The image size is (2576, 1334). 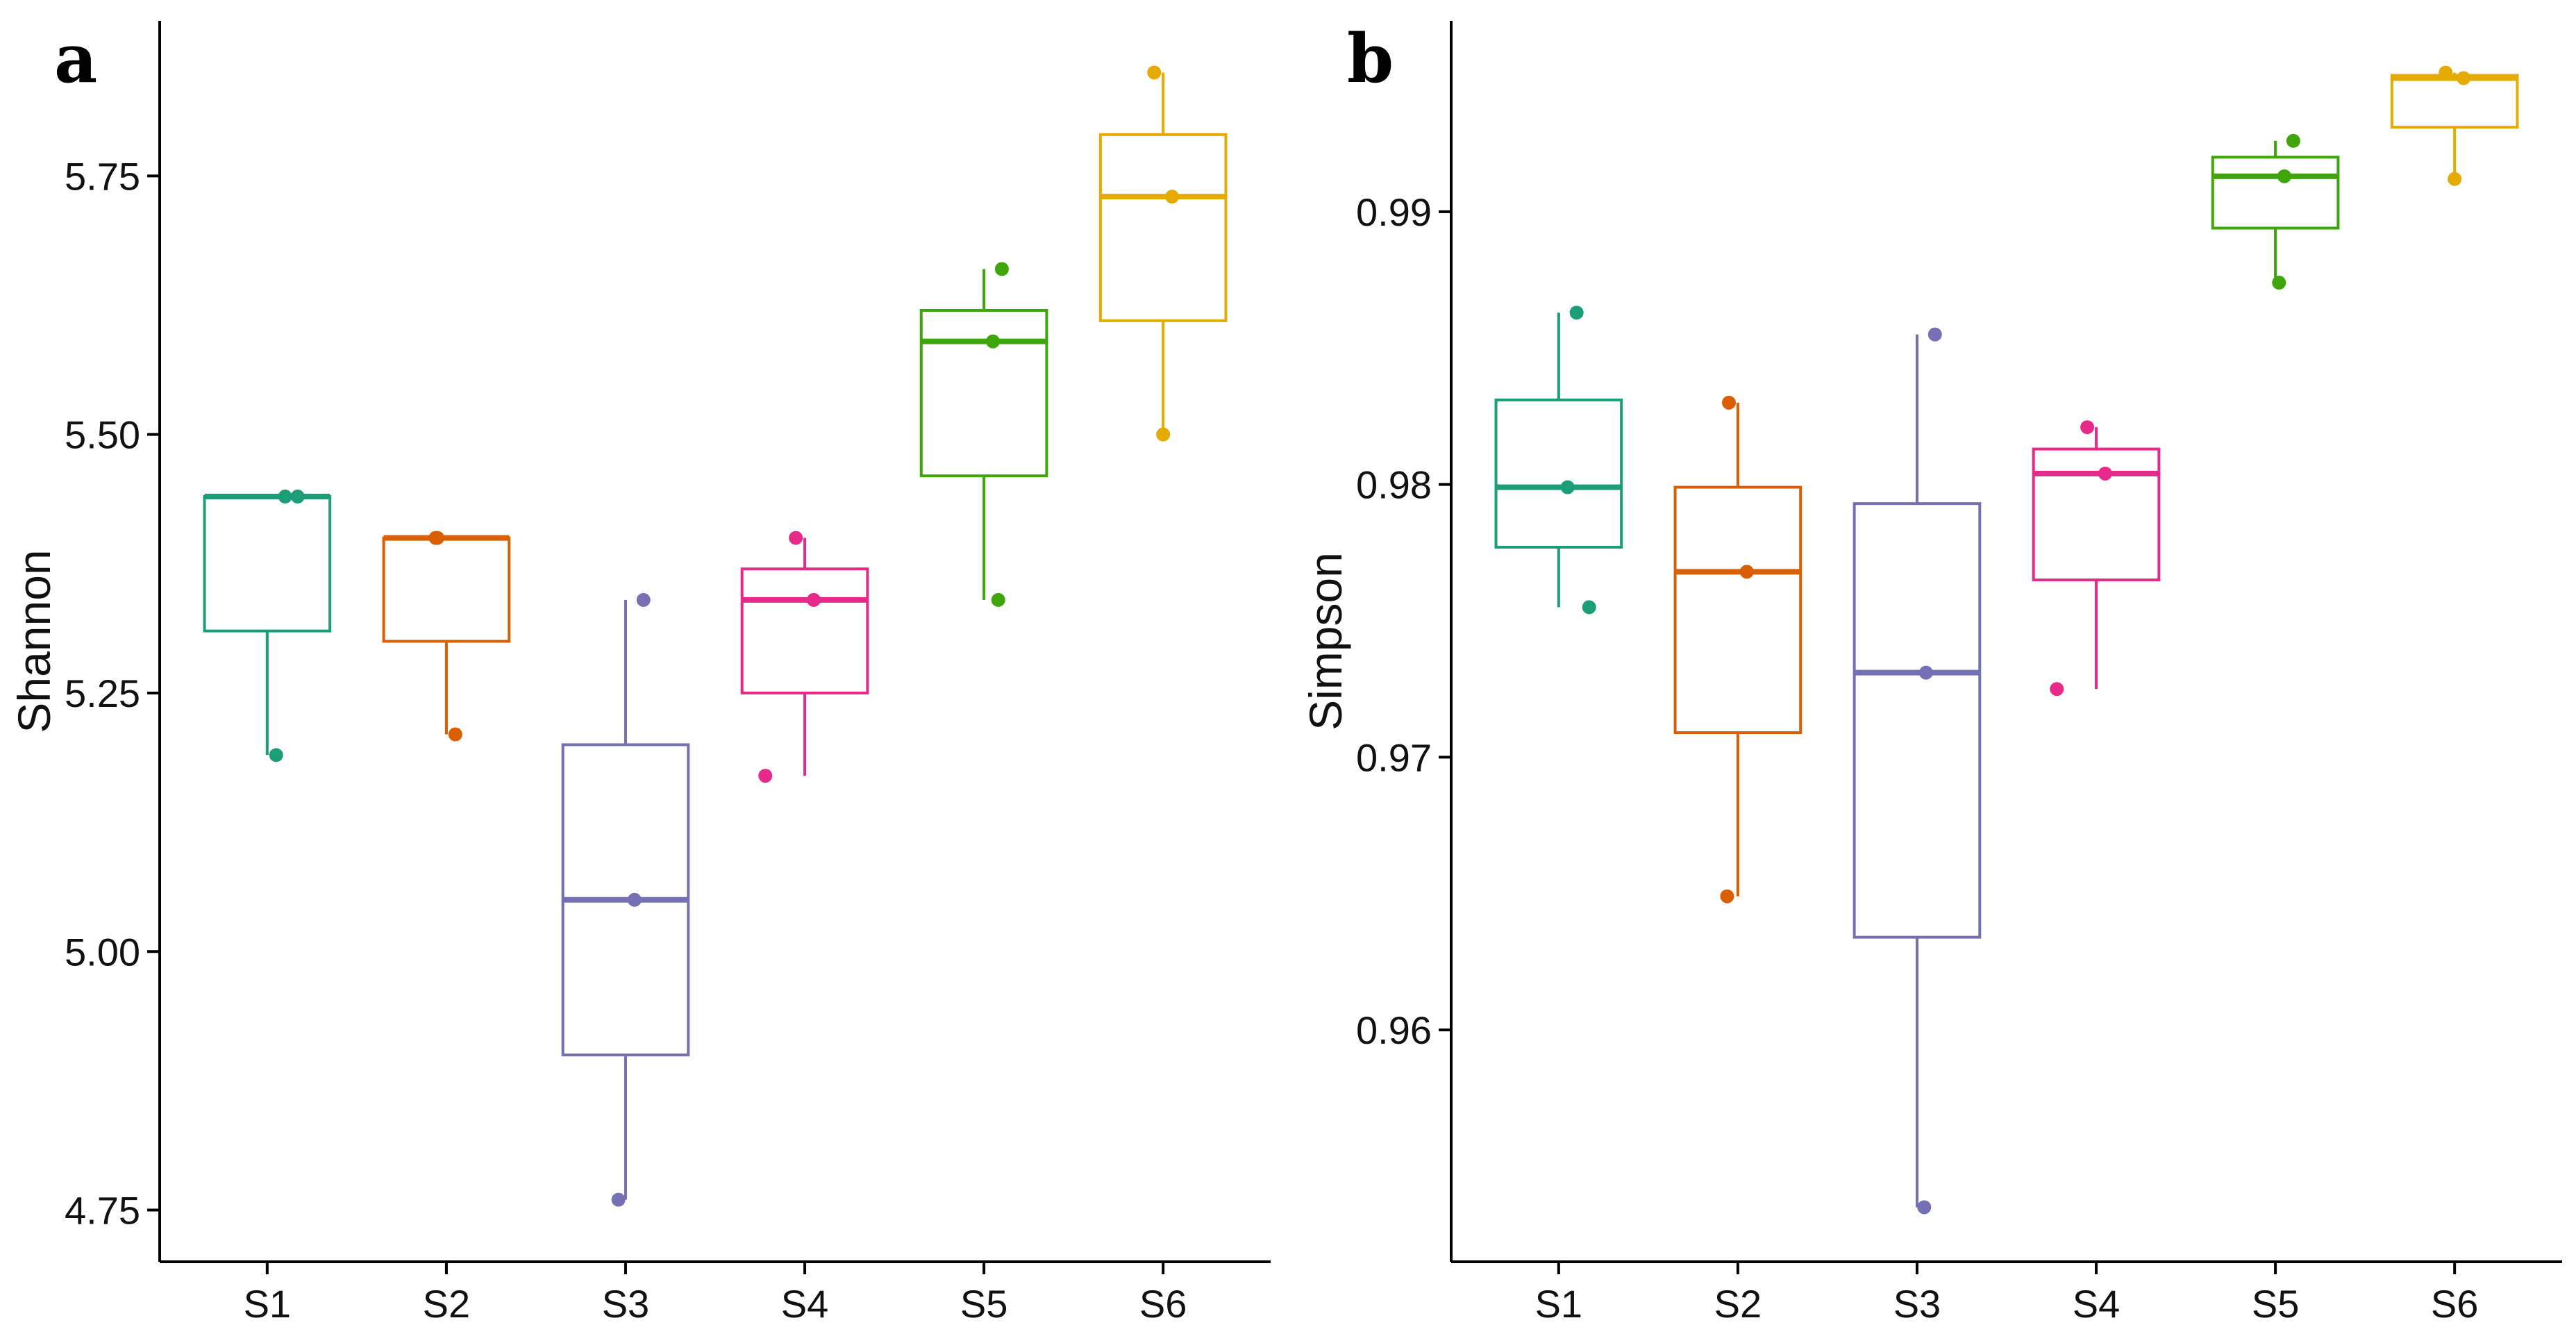 What do you see at coordinates (102, 693) in the screenshot?
I see `y-tick-label: 5.25` at bounding box center [102, 693].